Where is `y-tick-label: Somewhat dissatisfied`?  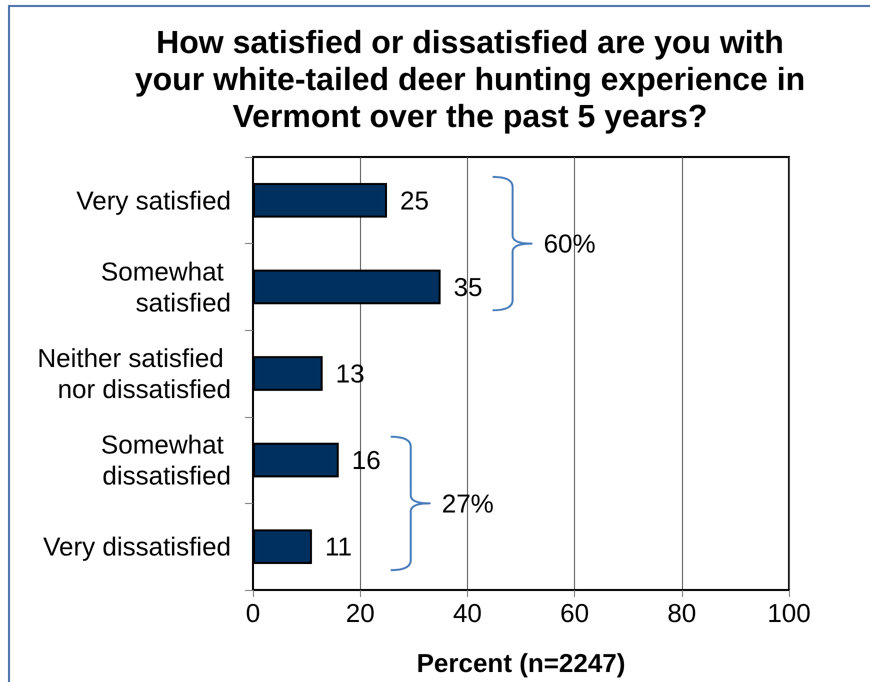 y-tick-label: Somewhat dissatisfied is located at coordinates (165, 460).